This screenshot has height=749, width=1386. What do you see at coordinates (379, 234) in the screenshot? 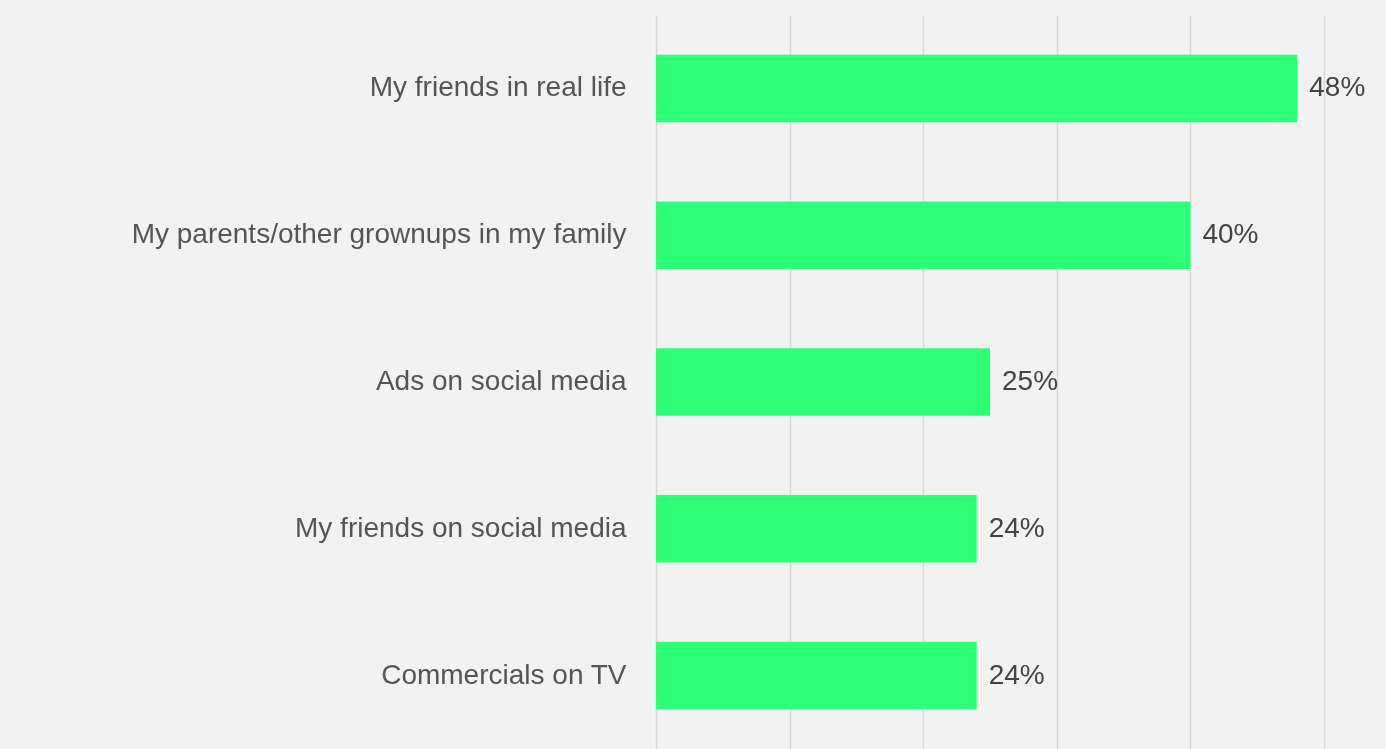
I see `y-tick-label: My parents/other grownups in my family` at bounding box center [379, 234].